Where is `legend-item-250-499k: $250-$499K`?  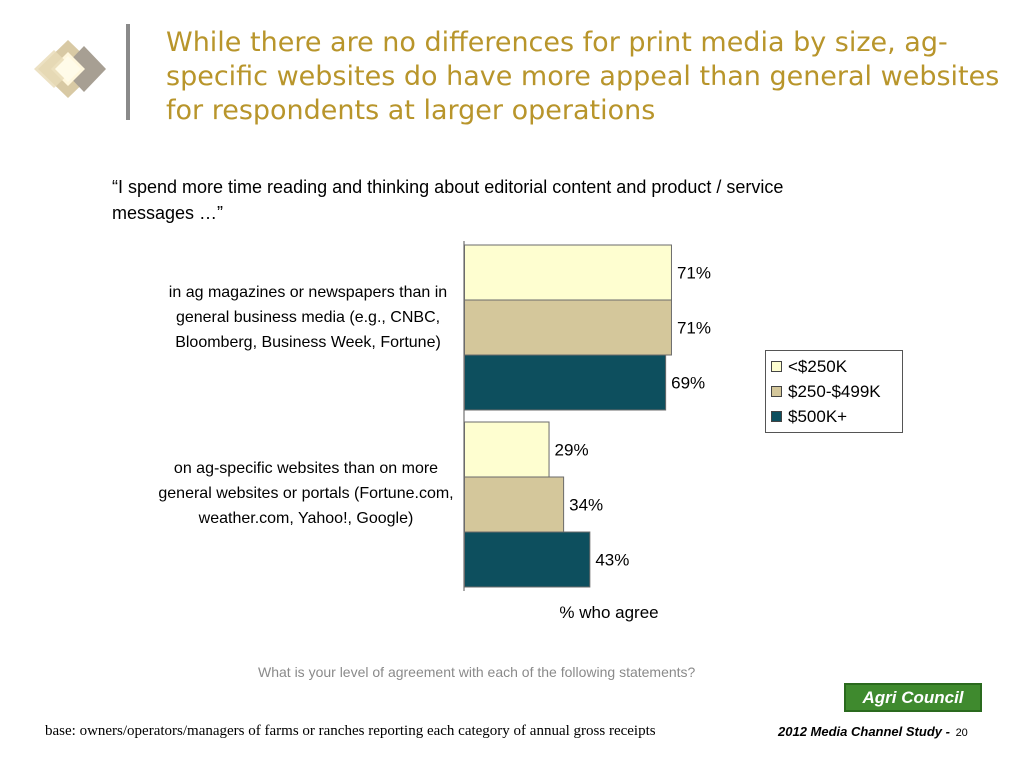 legend-item-250-499k: $250-$499K is located at coordinates (836, 391).